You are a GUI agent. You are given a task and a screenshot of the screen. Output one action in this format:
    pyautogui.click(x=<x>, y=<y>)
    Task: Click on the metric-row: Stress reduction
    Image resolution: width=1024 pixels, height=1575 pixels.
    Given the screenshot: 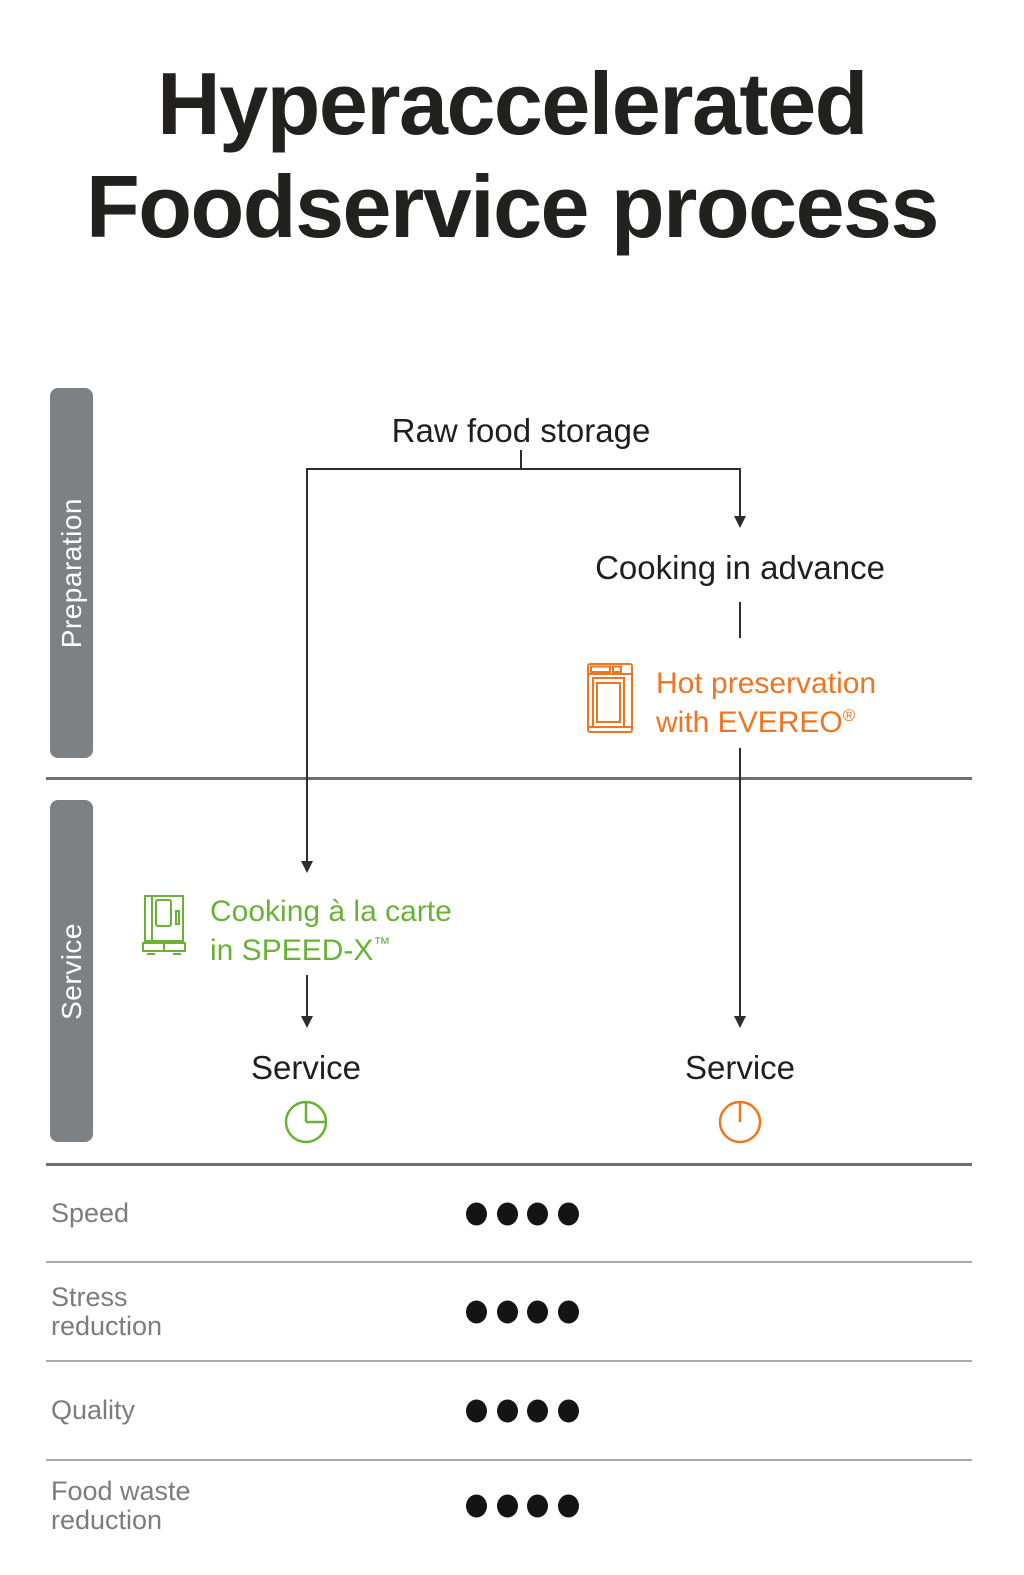 What is the action you would take?
    pyautogui.click(x=509, y=1310)
    